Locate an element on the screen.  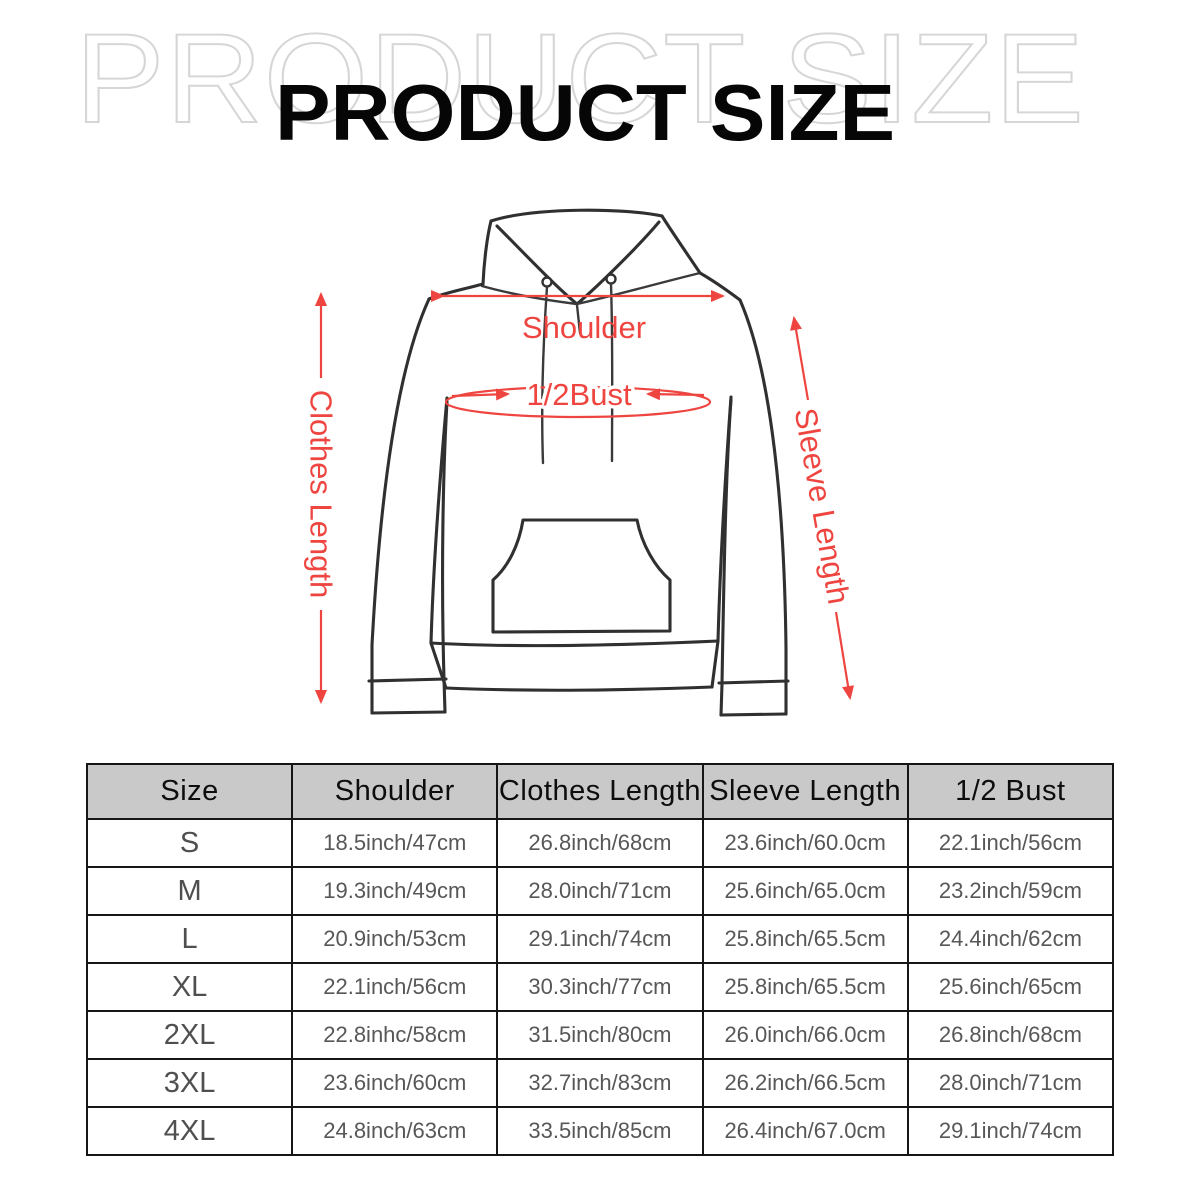
cell-sleeve-length: 23.6inch/60.0cm is located at coordinates (805, 843).